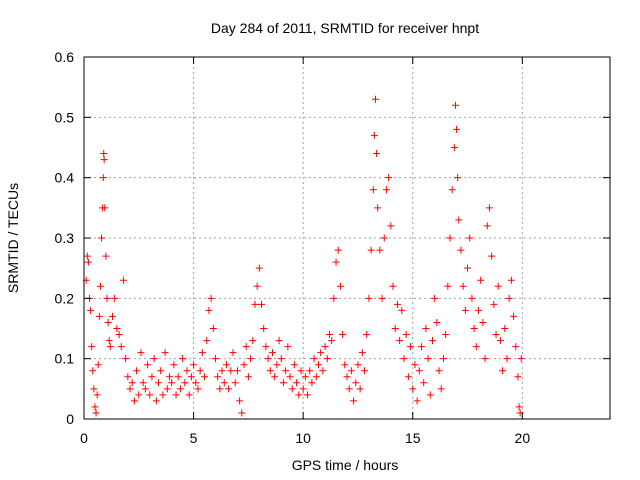 This screenshot has width=640, height=480. What do you see at coordinates (65, 238) in the screenshot?
I see `y-tick-label: 0.3` at bounding box center [65, 238].